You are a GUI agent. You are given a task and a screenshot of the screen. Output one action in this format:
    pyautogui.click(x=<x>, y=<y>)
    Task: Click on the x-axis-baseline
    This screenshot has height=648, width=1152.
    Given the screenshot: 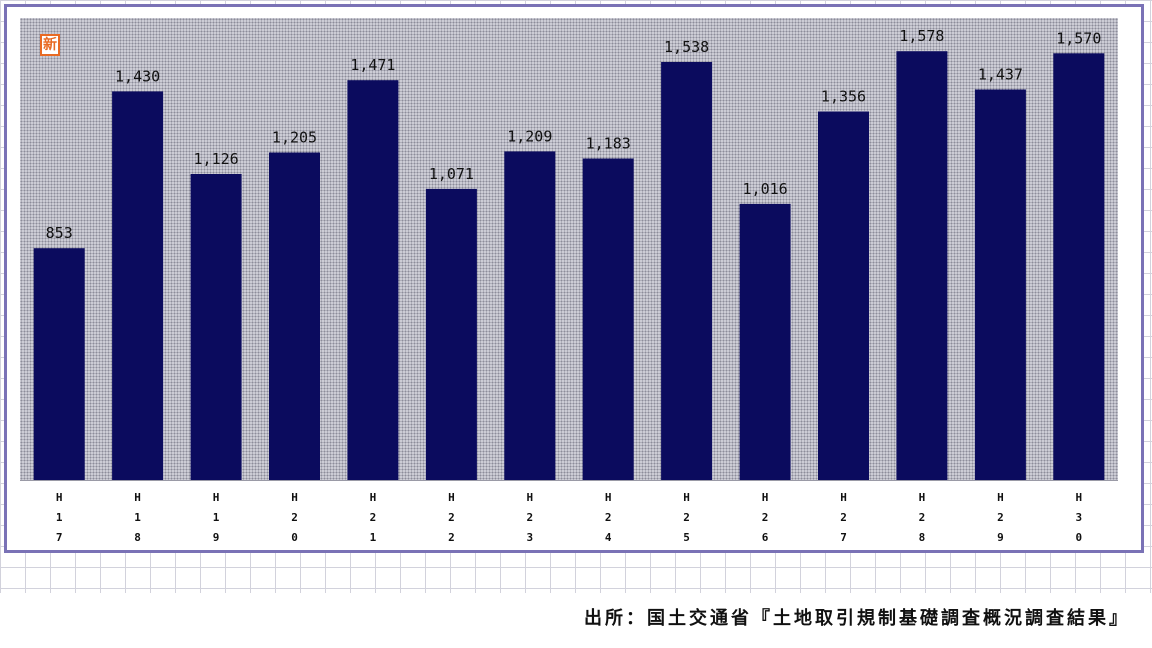 What is the action you would take?
    pyautogui.click(x=569, y=480)
    